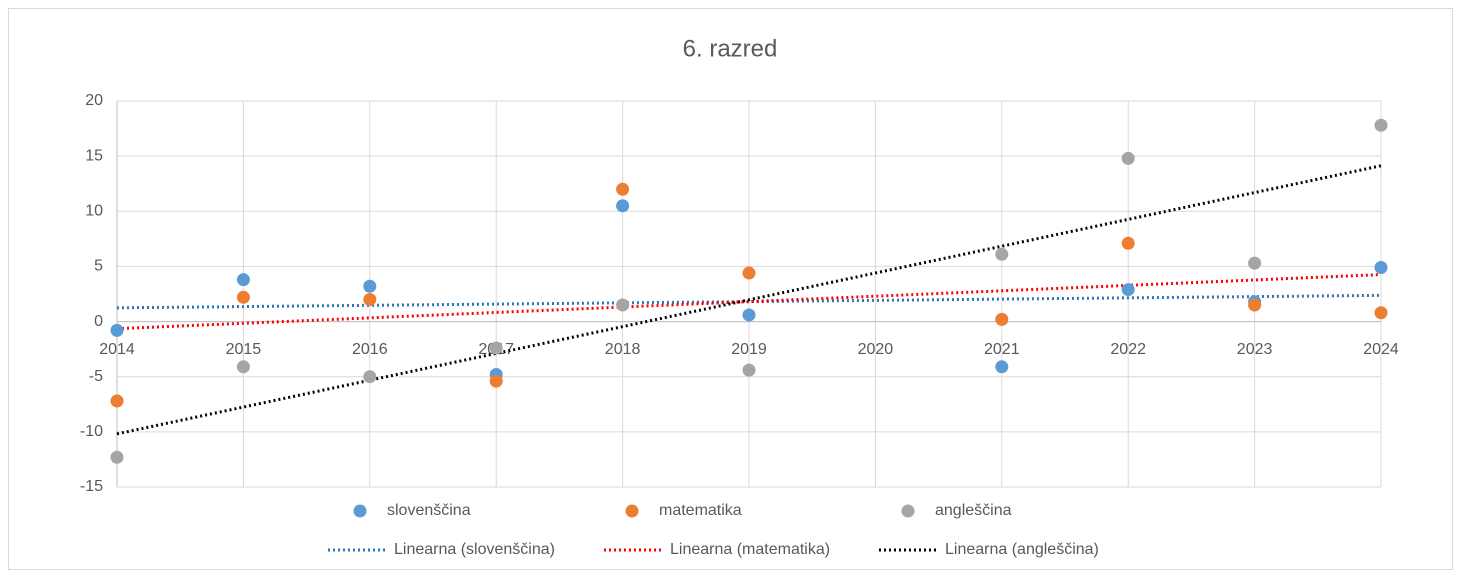  I want to click on x-tick-label: 2015, so click(244, 349).